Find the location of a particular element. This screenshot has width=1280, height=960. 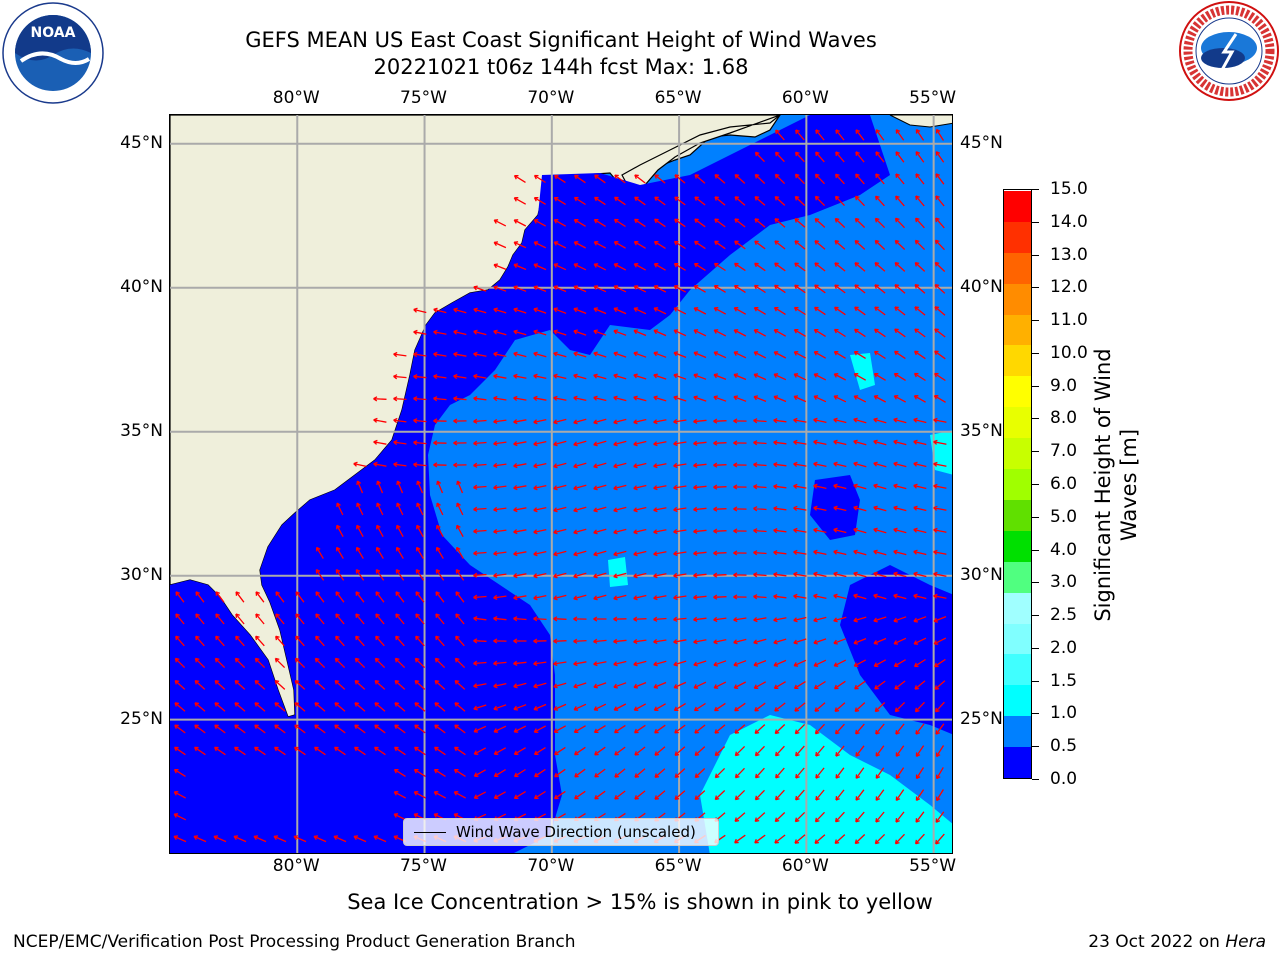

footer-date-text: 23 Oct 2022 on is located at coordinates (1157, 942).